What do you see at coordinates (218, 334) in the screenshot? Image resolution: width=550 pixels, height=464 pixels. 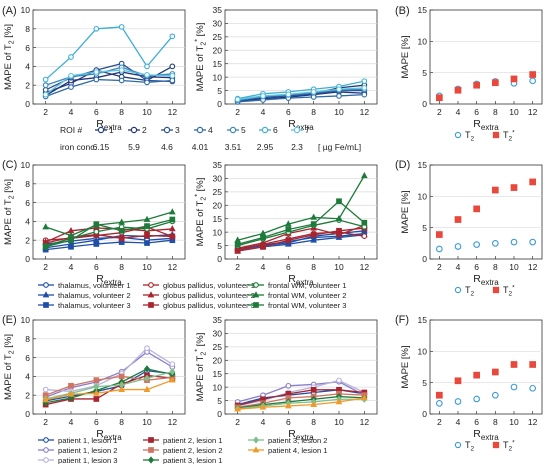 I see `y-tick-label: 30` at bounding box center [218, 334].